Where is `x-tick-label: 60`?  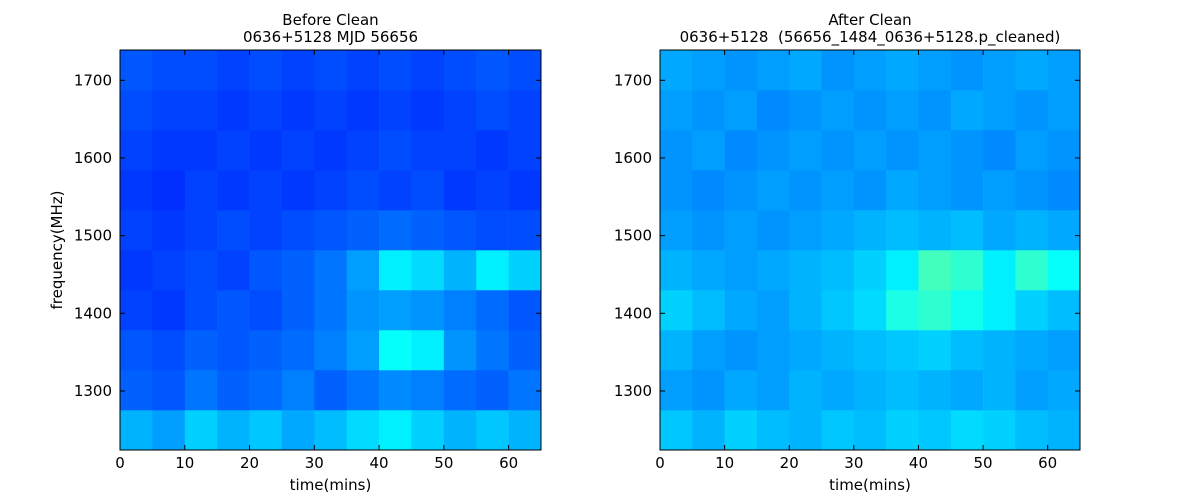
x-tick-label: 60 is located at coordinates (1047, 463).